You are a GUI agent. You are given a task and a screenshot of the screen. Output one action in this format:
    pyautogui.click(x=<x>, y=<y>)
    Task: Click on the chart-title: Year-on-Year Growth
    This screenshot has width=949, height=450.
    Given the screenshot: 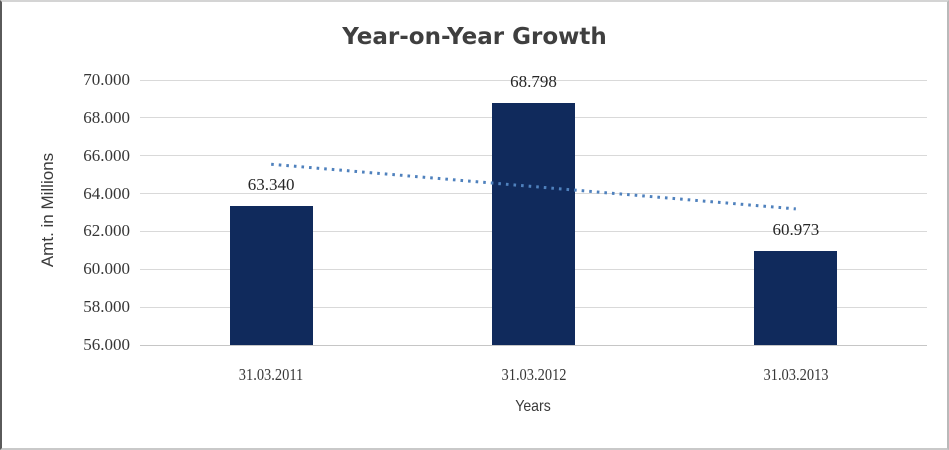 What is the action you would take?
    pyautogui.click(x=474, y=37)
    